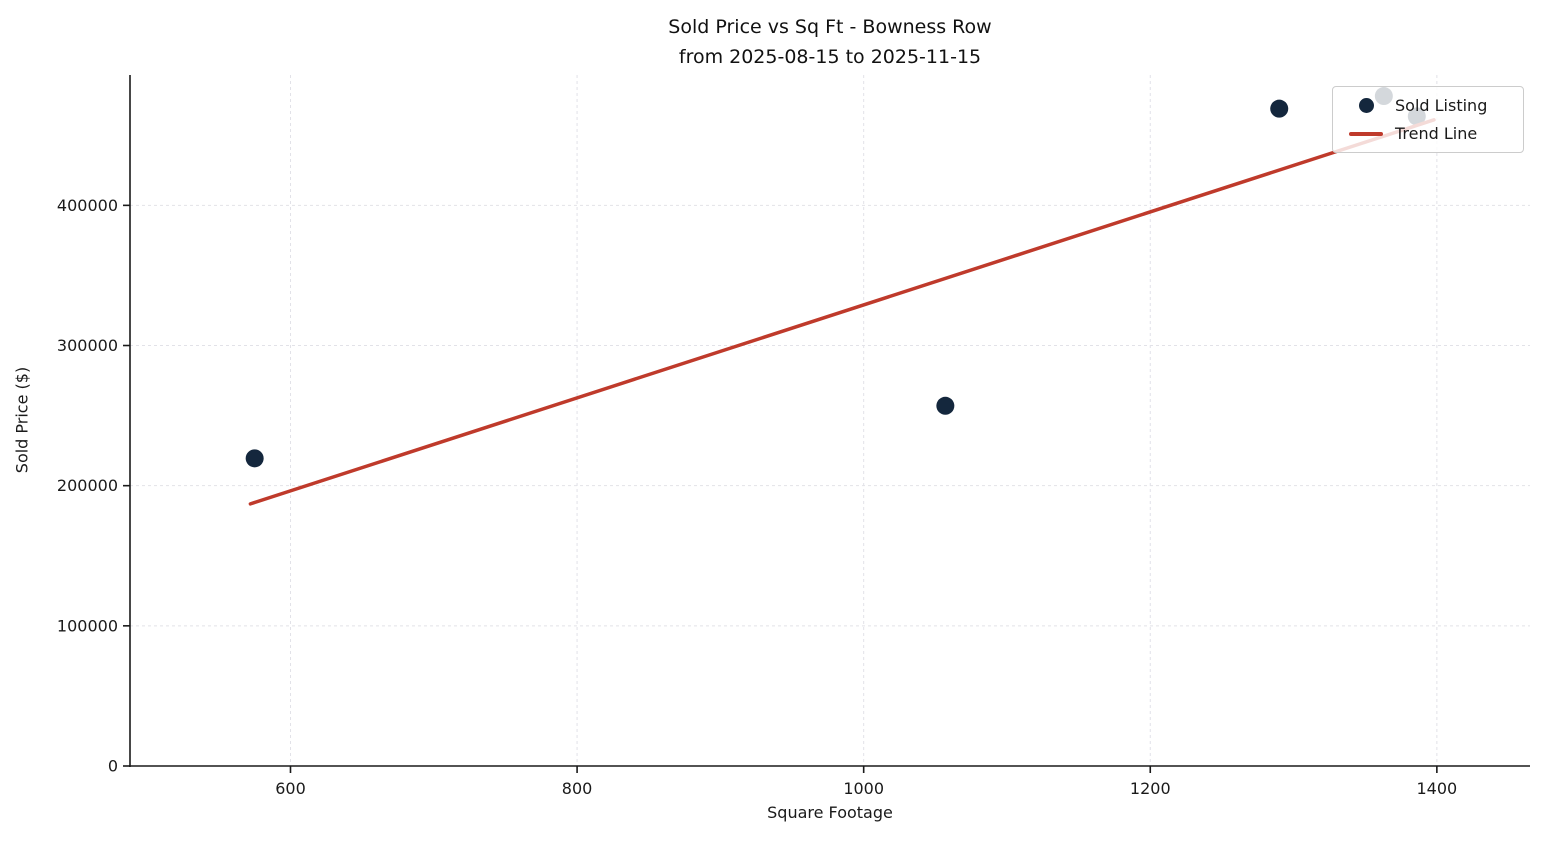 Image resolution: width=1547 pixels, height=845 pixels. What do you see at coordinates (863, 788) in the screenshot?
I see `x-tick-label: 1000` at bounding box center [863, 788].